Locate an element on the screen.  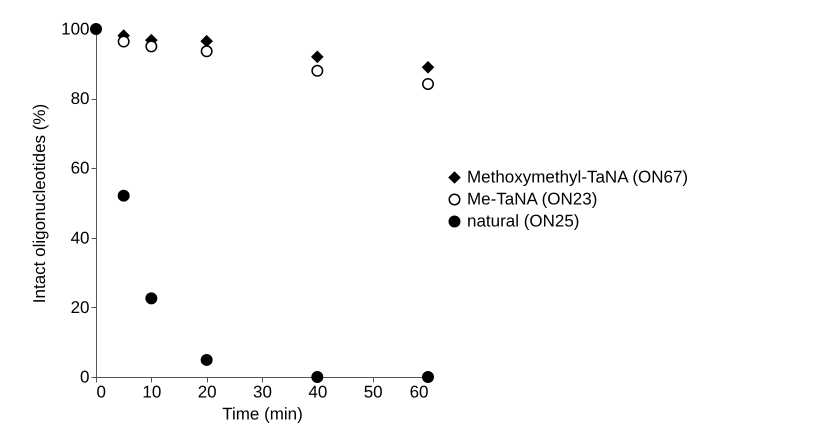
x-tick-label: 20 is located at coordinates (207, 392).